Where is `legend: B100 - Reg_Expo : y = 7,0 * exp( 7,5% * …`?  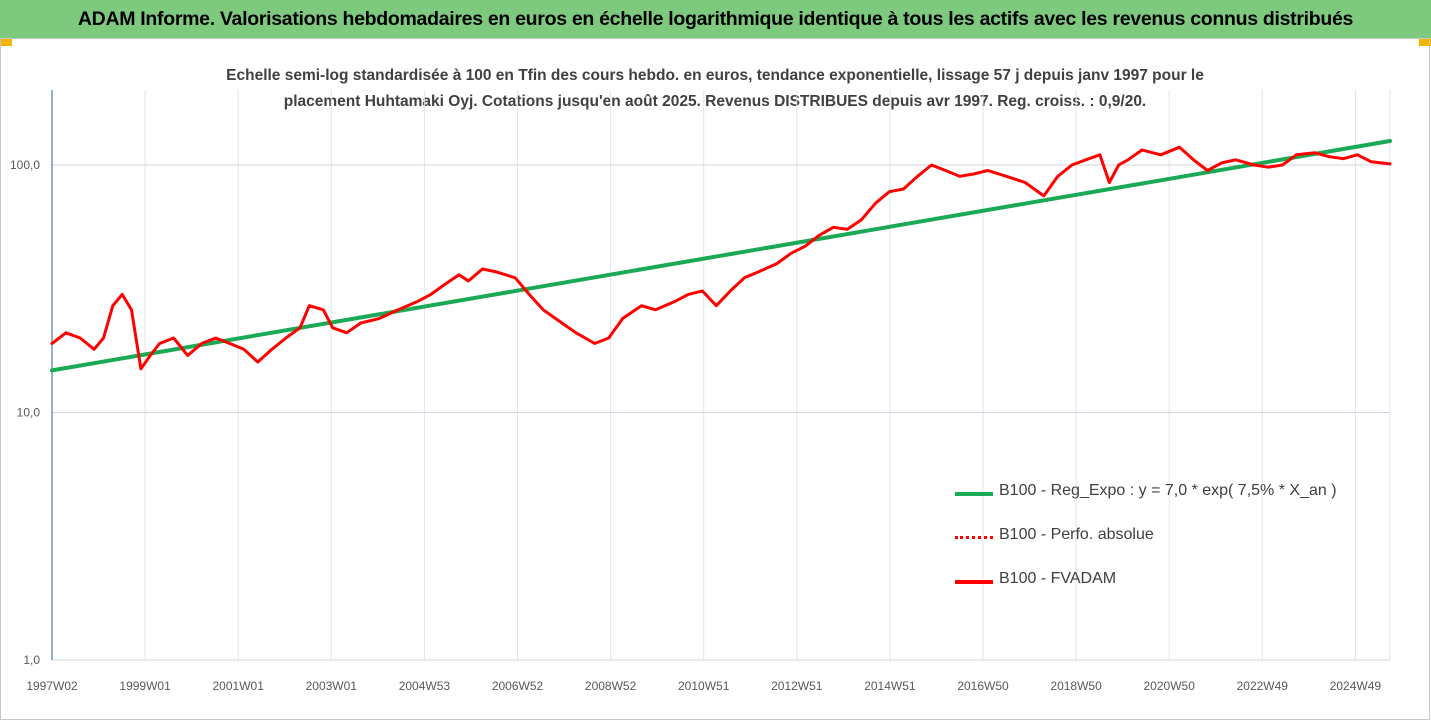 legend: B100 - Reg_Expo : y = 7,0 * exp( 7,5% * … is located at coordinates (1165, 546).